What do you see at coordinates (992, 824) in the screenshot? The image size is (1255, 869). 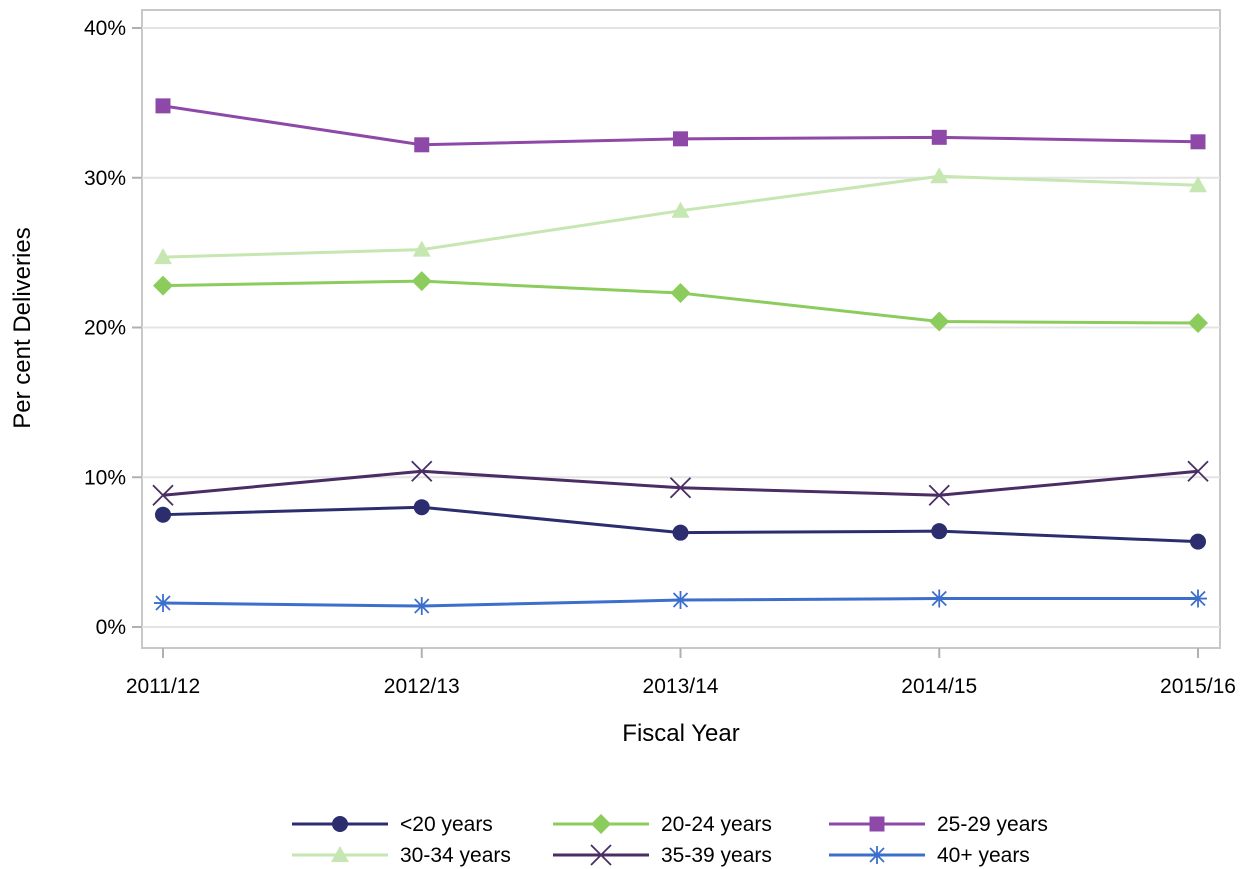 I see `legend-label: 25-29 years` at bounding box center [992, 824].